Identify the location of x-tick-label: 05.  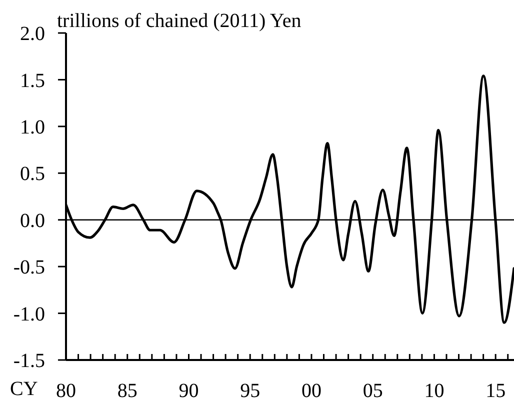
(372, 391).